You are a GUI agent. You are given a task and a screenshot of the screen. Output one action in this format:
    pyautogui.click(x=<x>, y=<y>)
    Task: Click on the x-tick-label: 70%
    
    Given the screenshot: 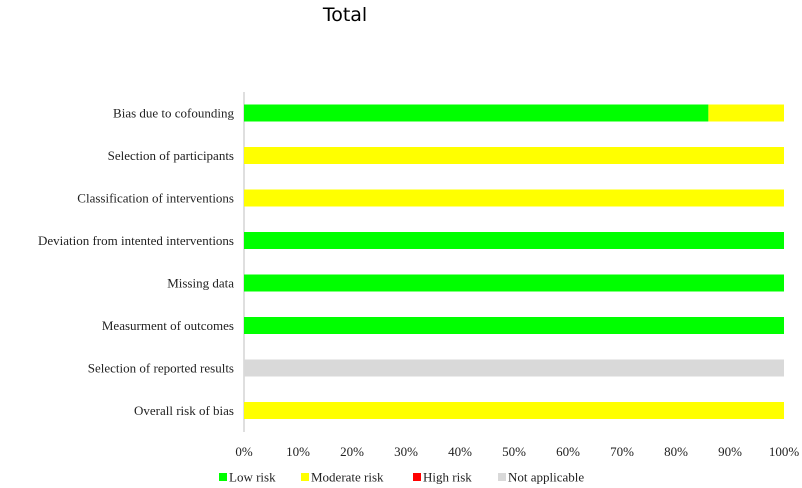 What is the action you would take?
    pyautogui.click(x=622, y=451)
    